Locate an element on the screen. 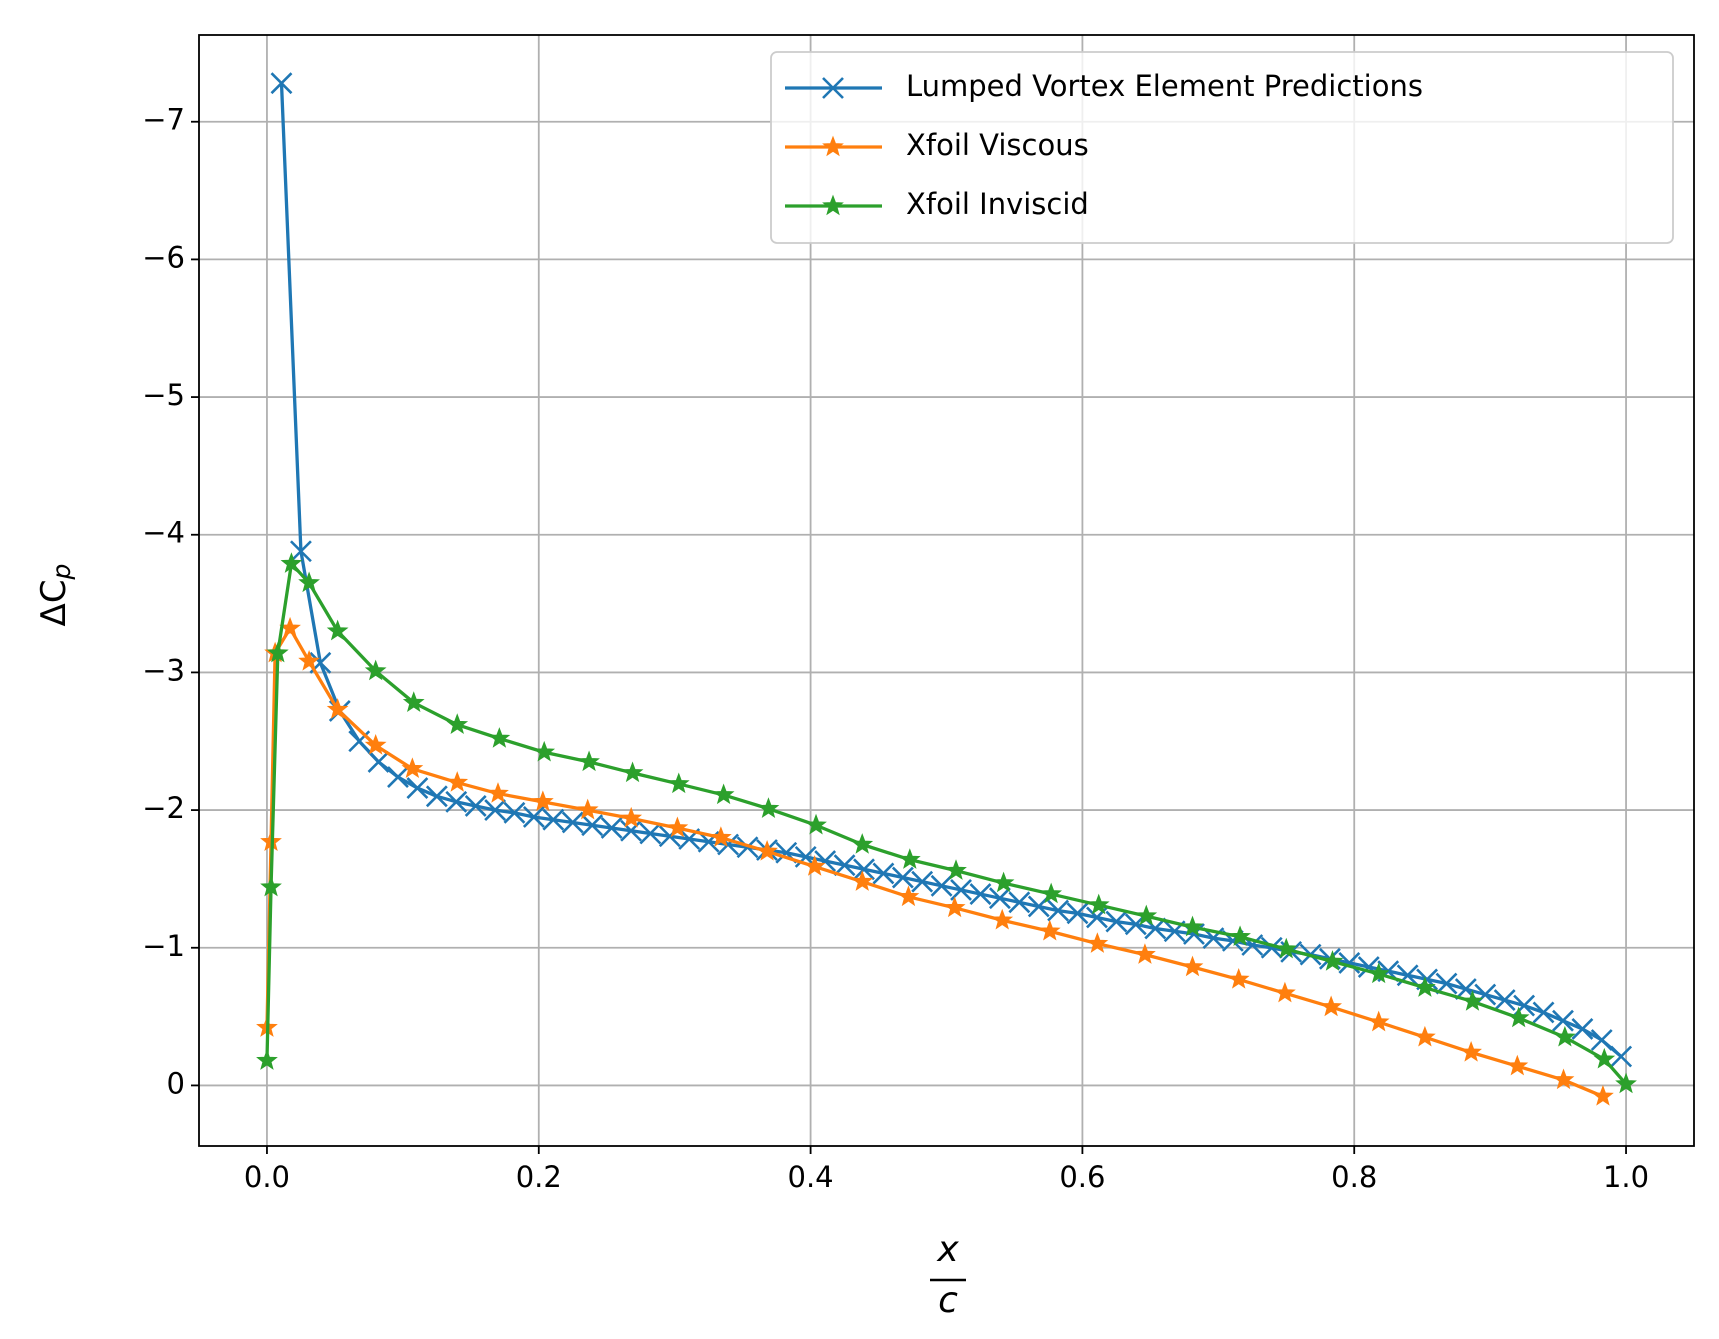 The height and width of the screenshot is (1339, 1719). y-label-base: ΔC is located at coordinates (54, 602).